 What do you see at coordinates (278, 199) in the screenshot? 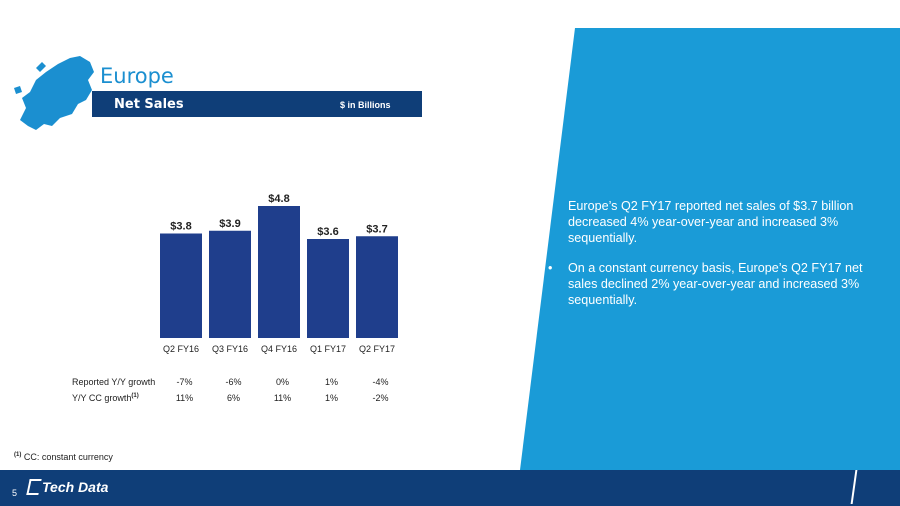
I see `data-label: $4.8` at bounding box center [278, 199].